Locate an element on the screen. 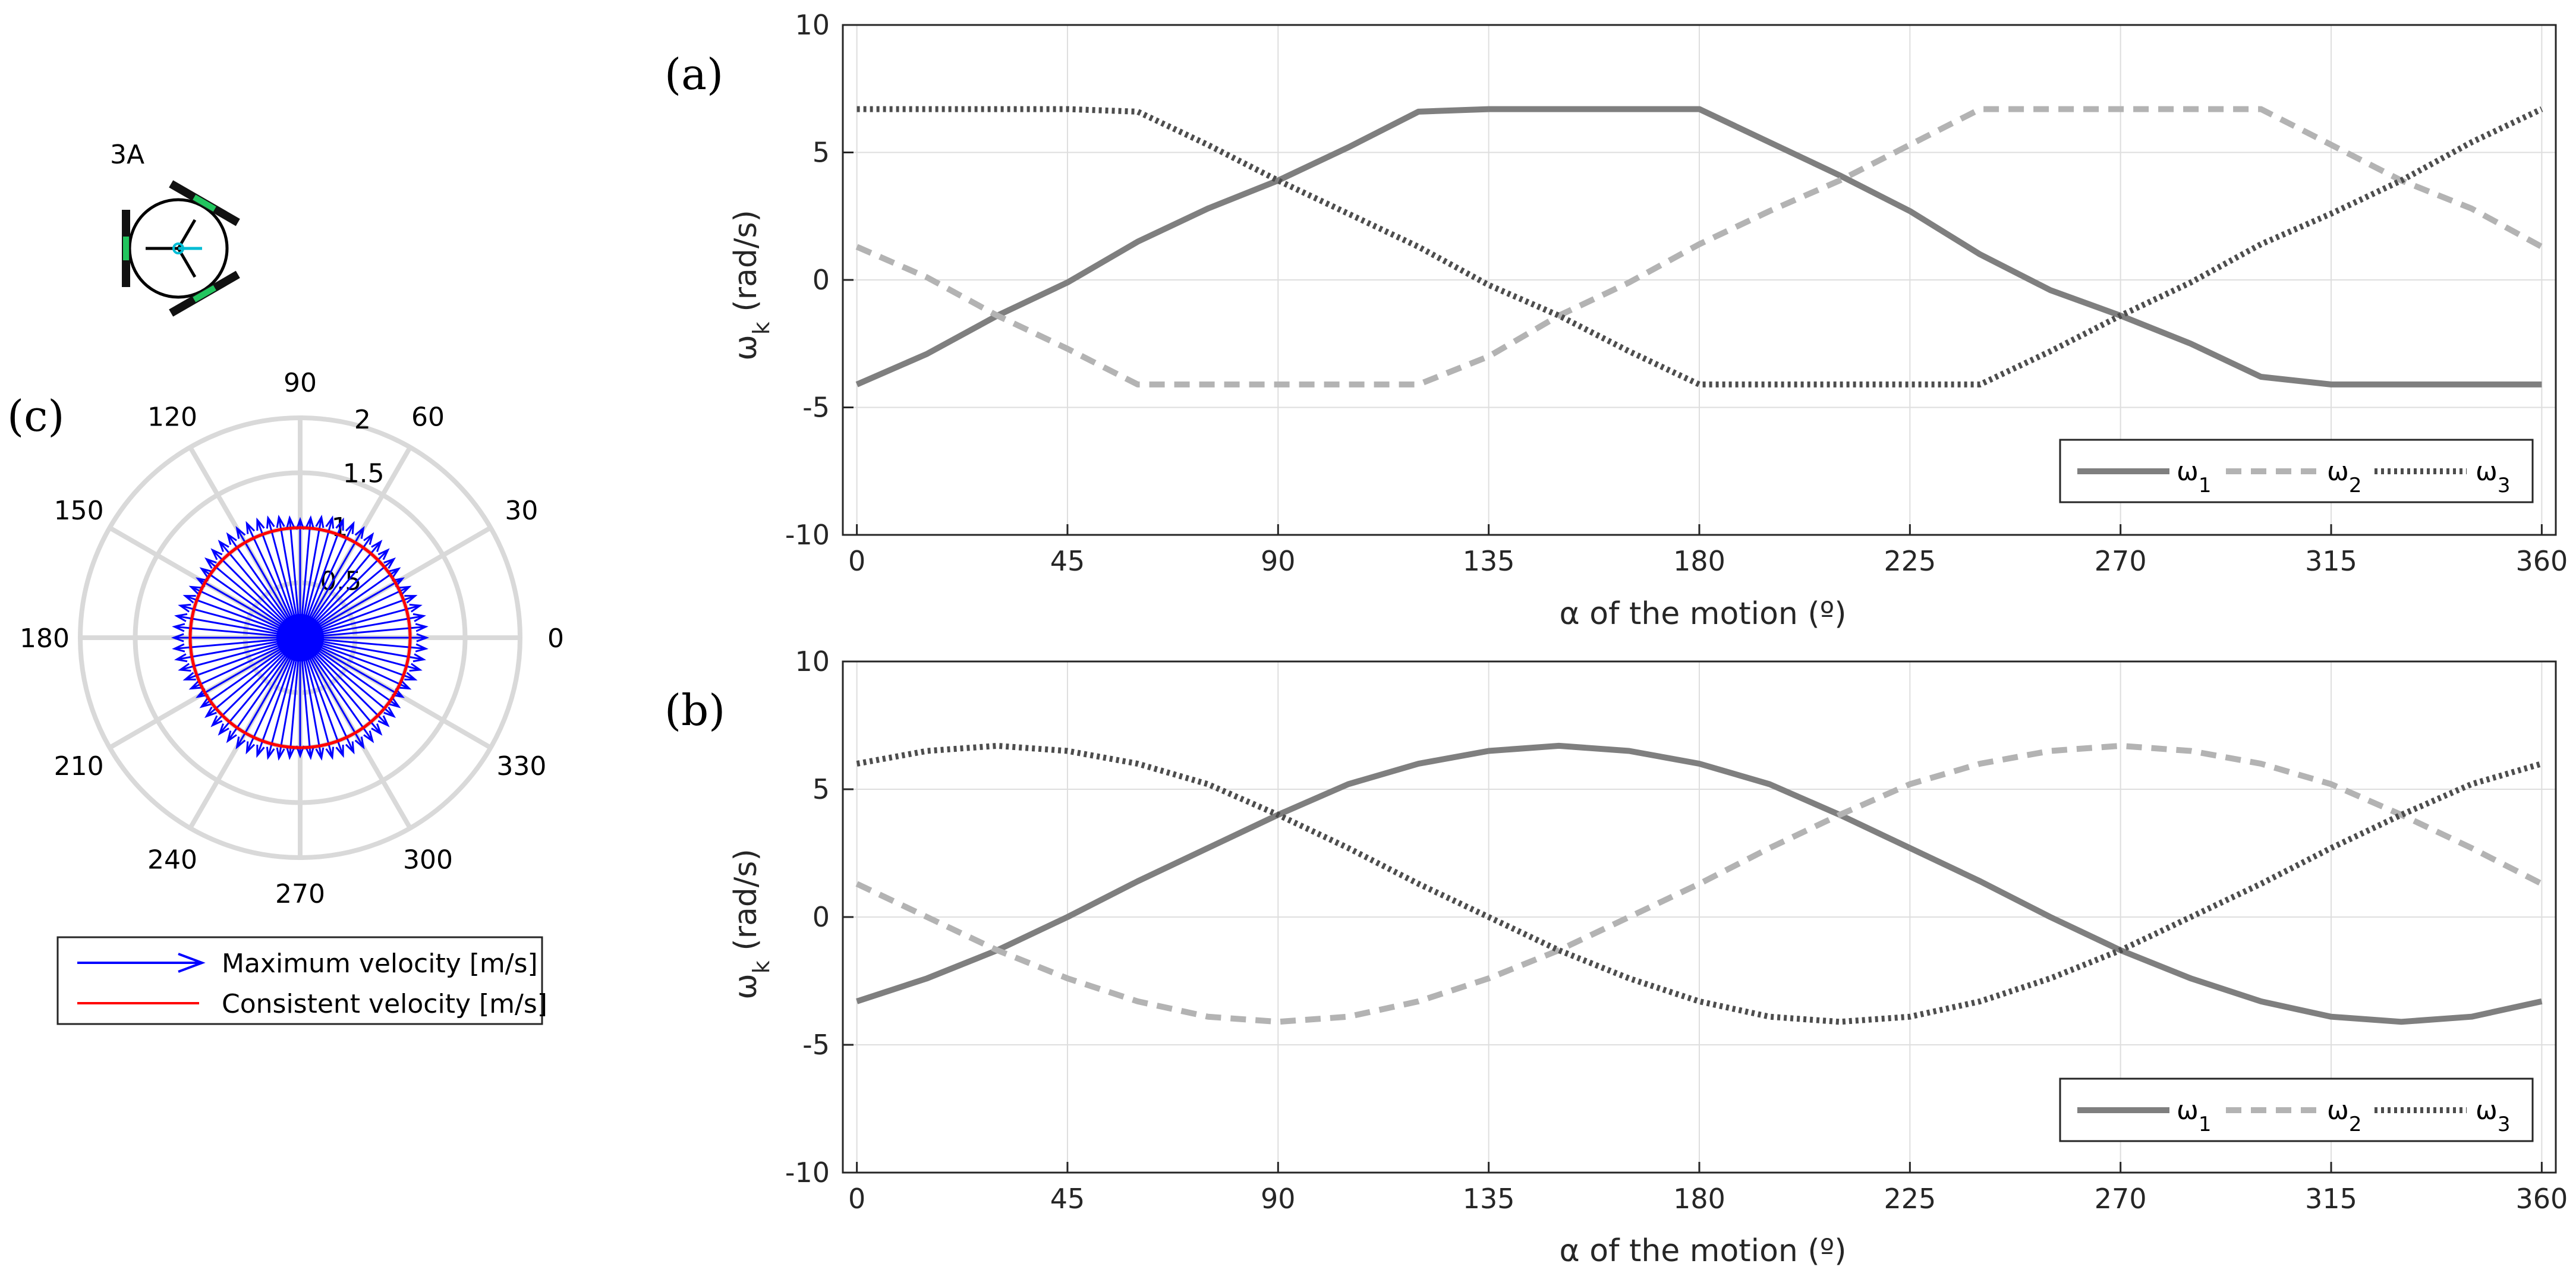 The height and width of the screenshot is (1276, 2576). xtick-label: 225 is located at coordinates (1910, 1199).